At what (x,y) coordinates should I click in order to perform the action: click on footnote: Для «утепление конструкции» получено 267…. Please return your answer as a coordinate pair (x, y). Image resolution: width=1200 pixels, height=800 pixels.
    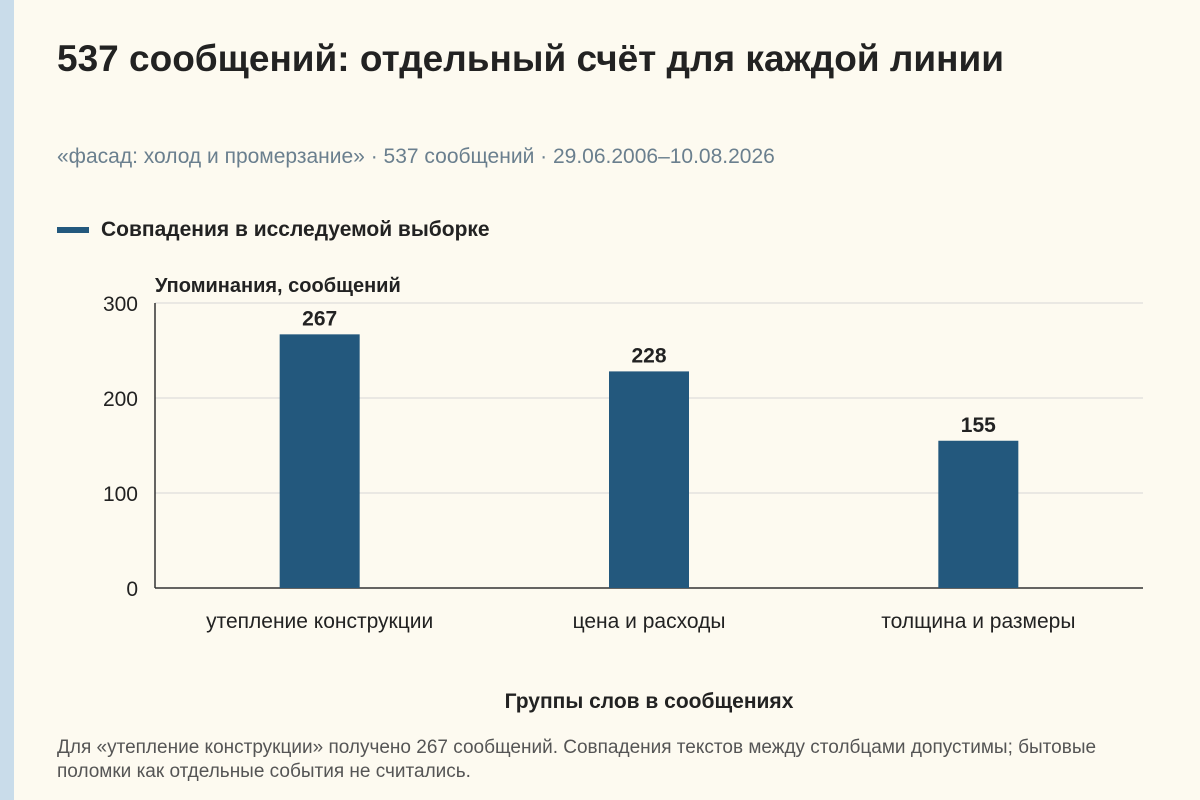
    Looking at the image, I should click on (577, 759).